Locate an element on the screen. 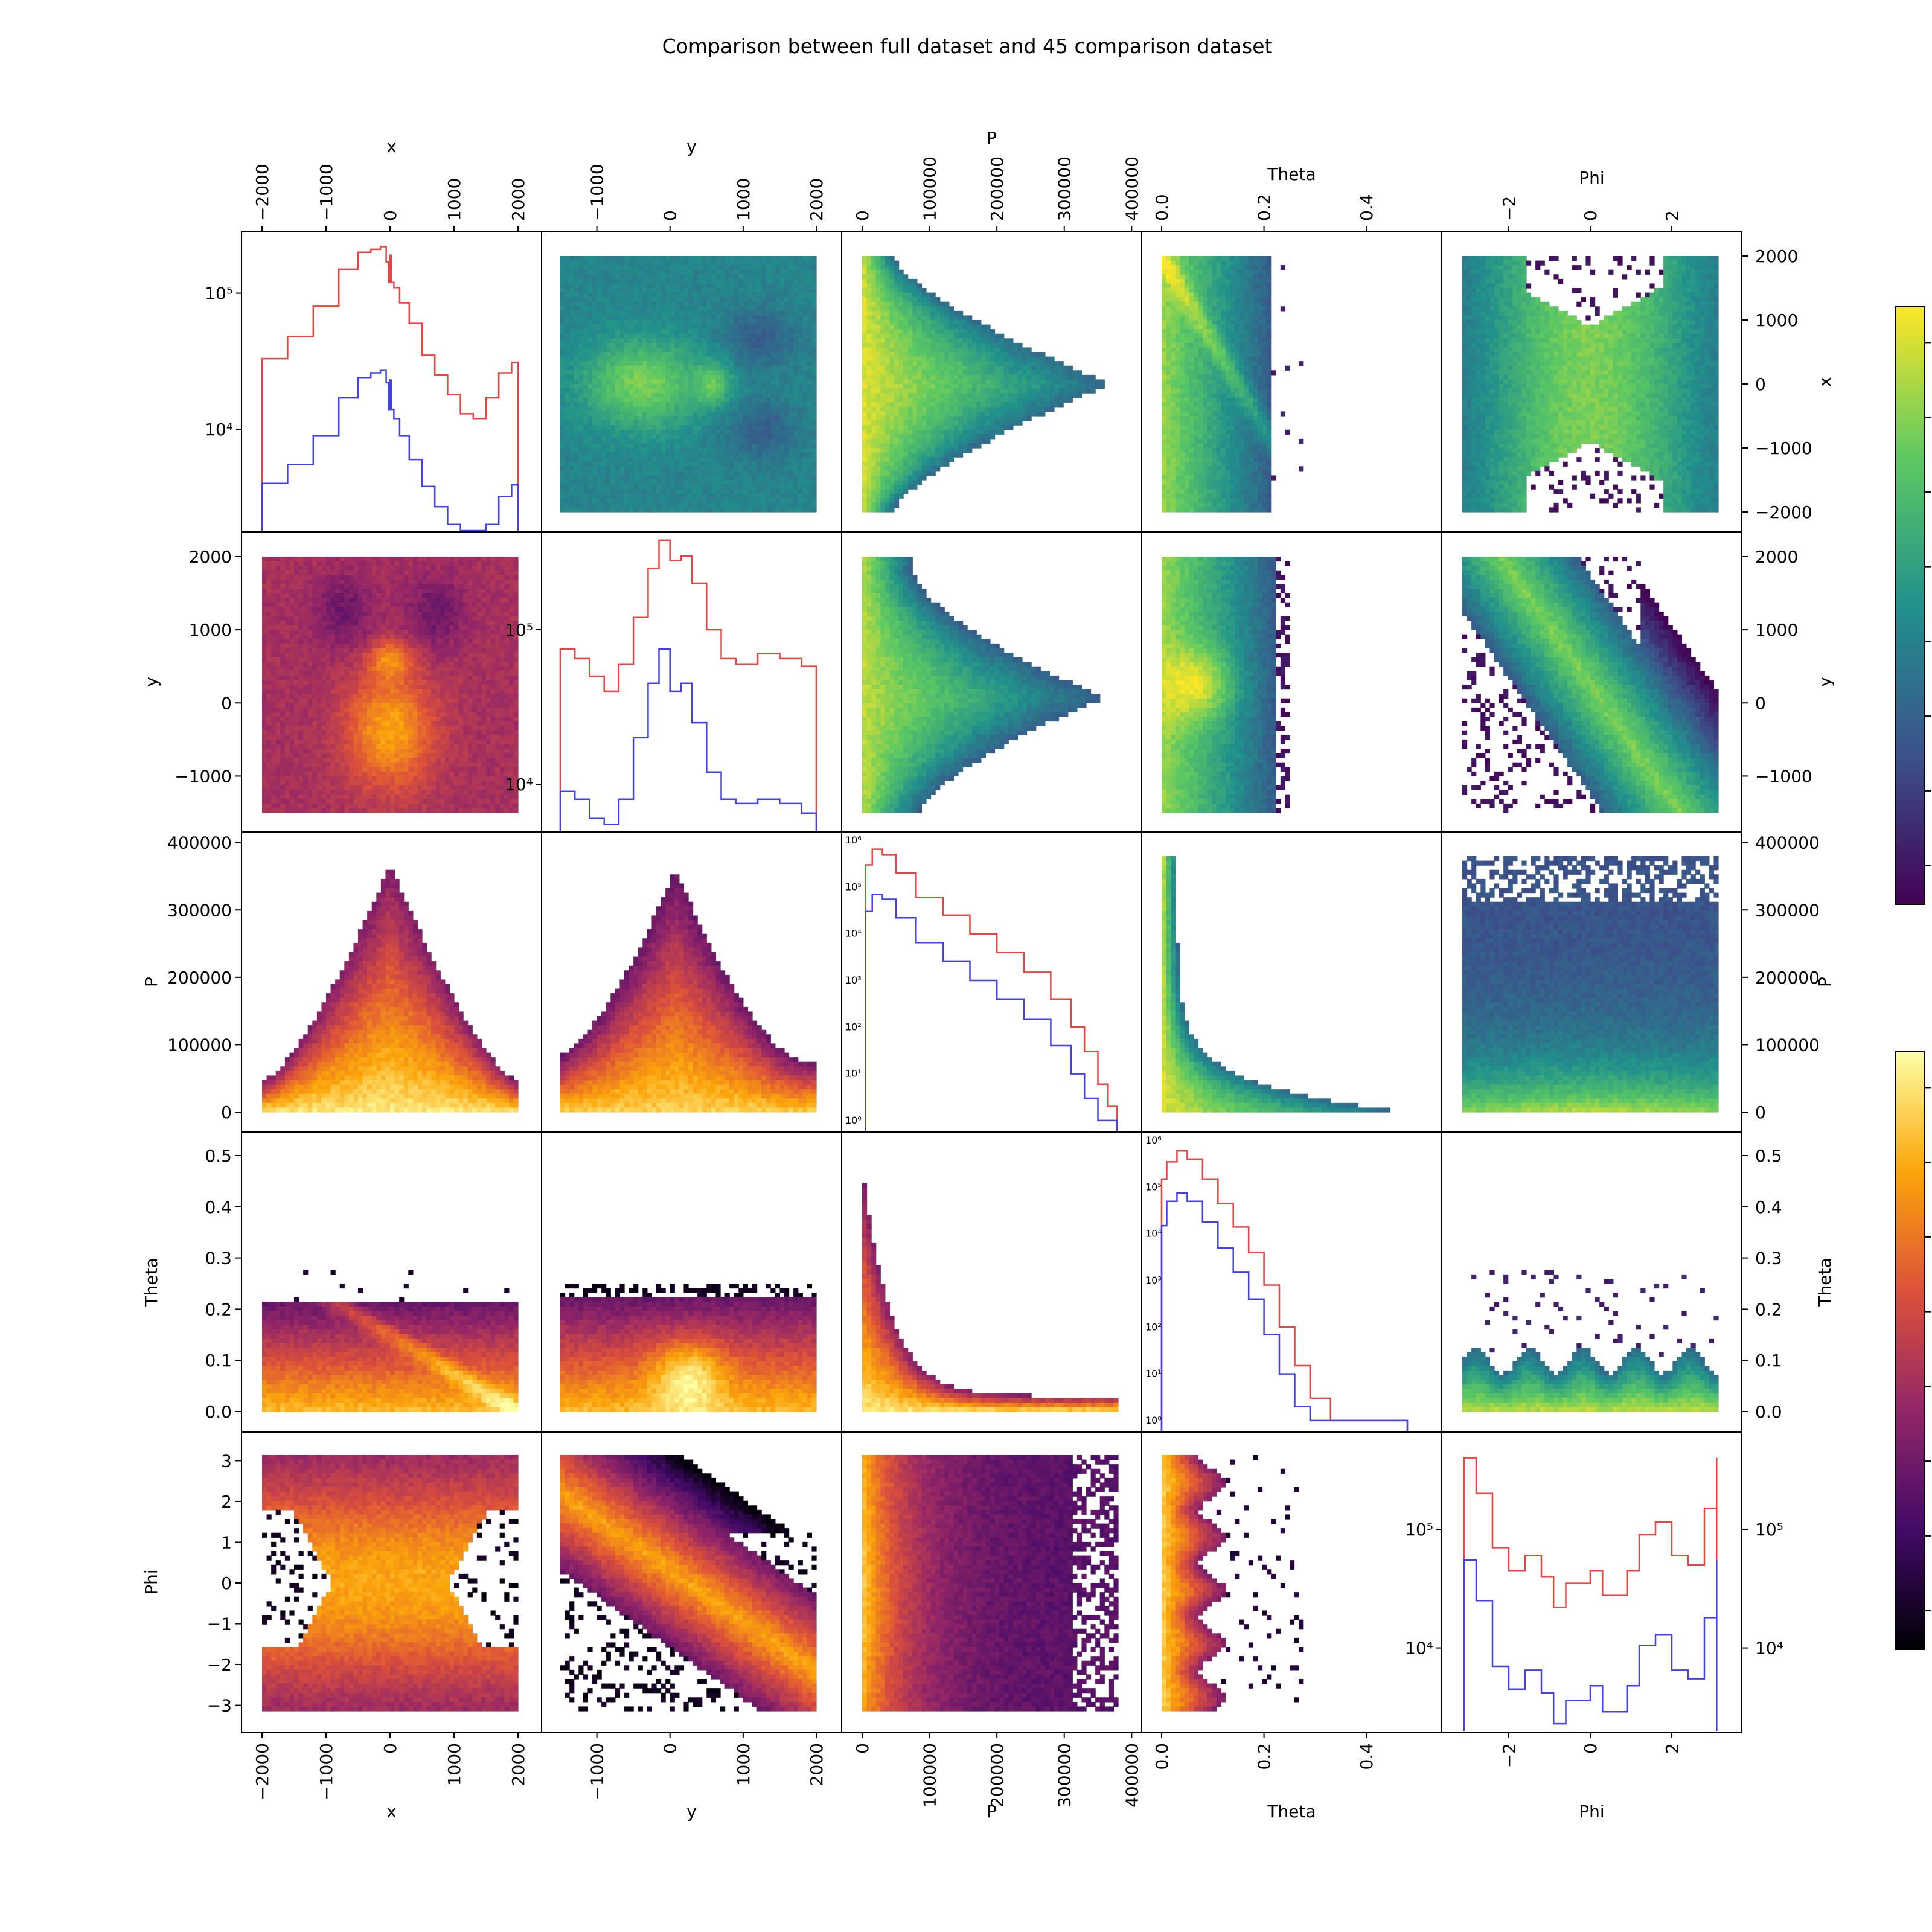  right-tick-label-y: 1000 is located at coordinates (1776, 630).